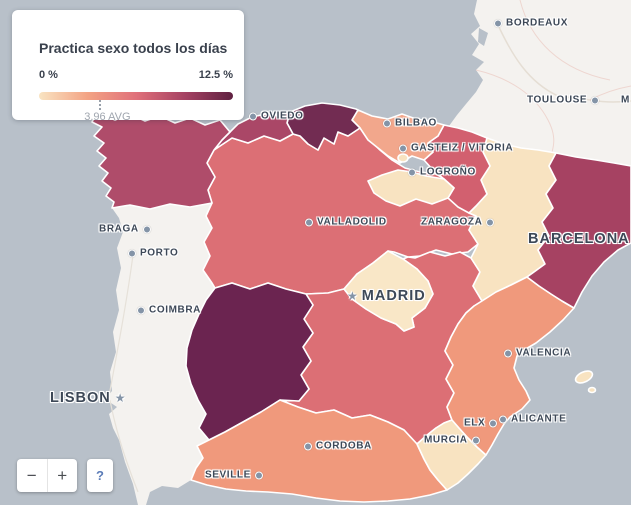 The image size is (631, 505). What do you see at coordinates (62, 475) in the screenshot?
I see `zoom-in-button: +` at bounding box center [62, 475].